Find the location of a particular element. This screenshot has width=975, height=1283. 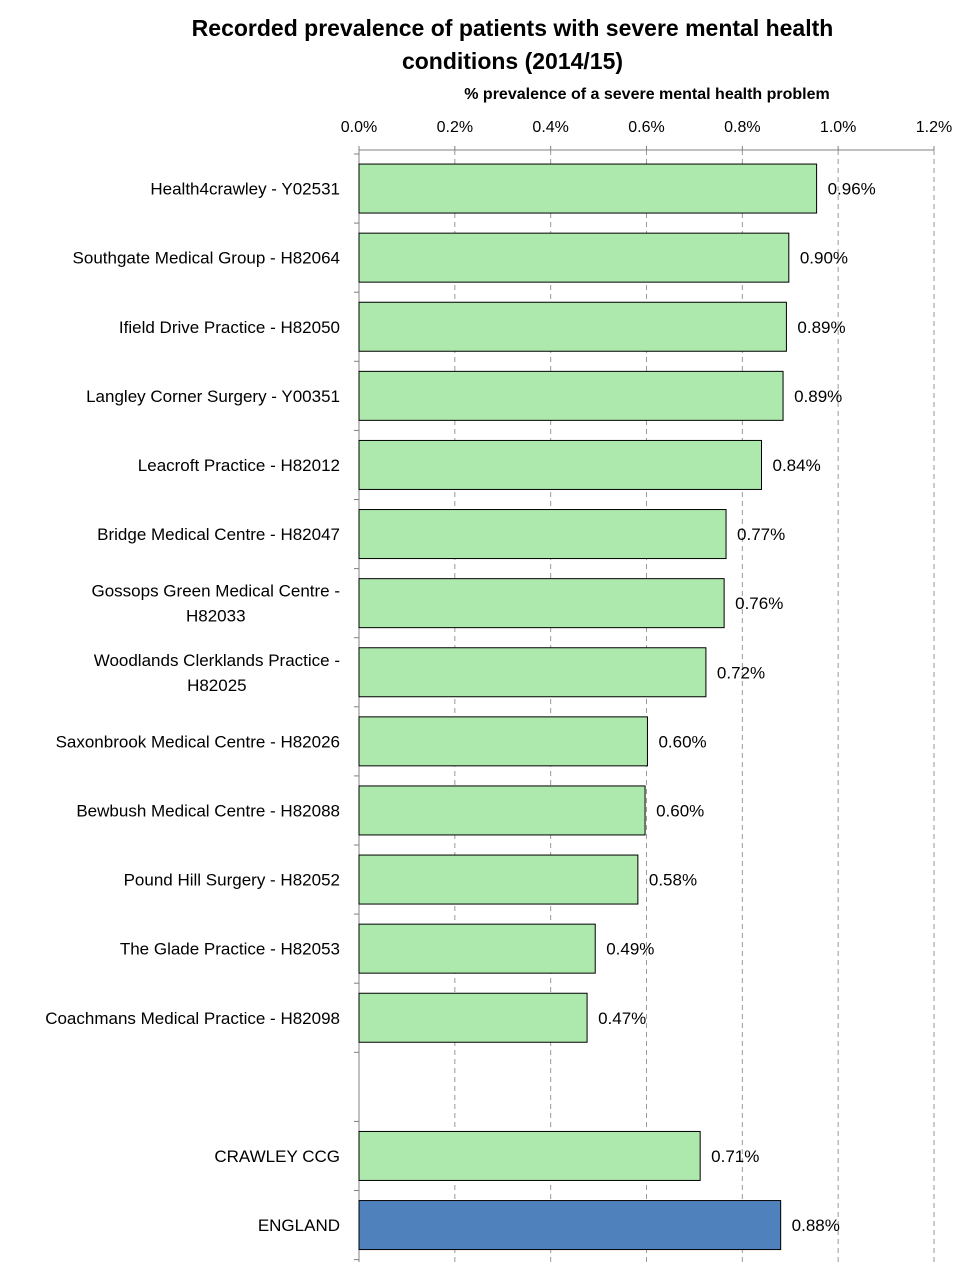

bar-value-label: 0.47% is located at coordinates (622, 1018).